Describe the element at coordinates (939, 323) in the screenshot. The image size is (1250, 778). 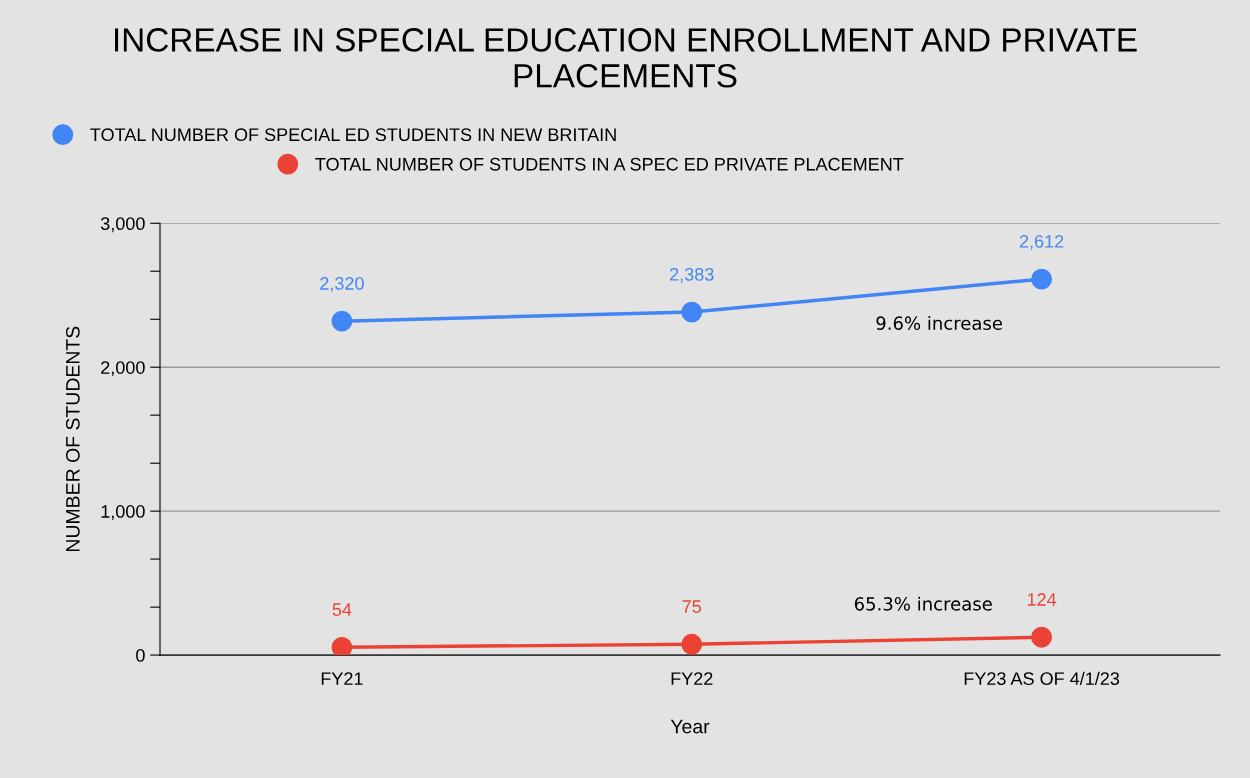
I see `annotation: 9.6% increase` at that location.